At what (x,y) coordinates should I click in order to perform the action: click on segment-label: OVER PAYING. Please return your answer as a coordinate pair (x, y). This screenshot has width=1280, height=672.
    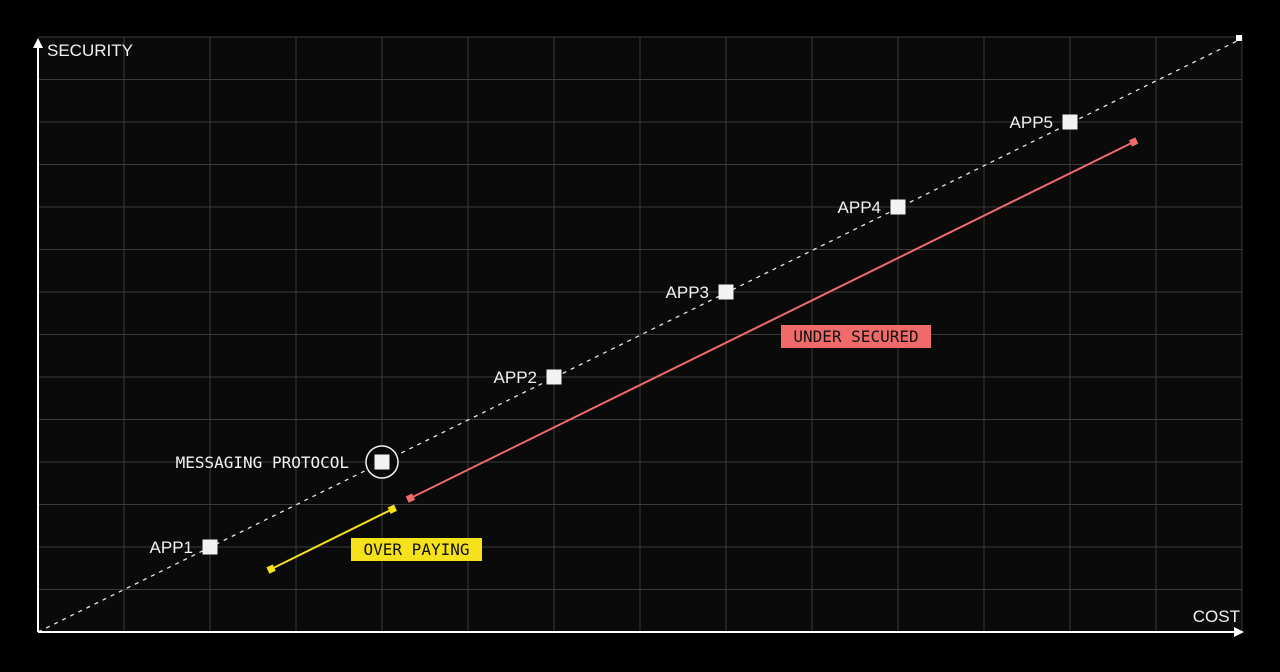
    Looking at the image, I should click on (417, 549).